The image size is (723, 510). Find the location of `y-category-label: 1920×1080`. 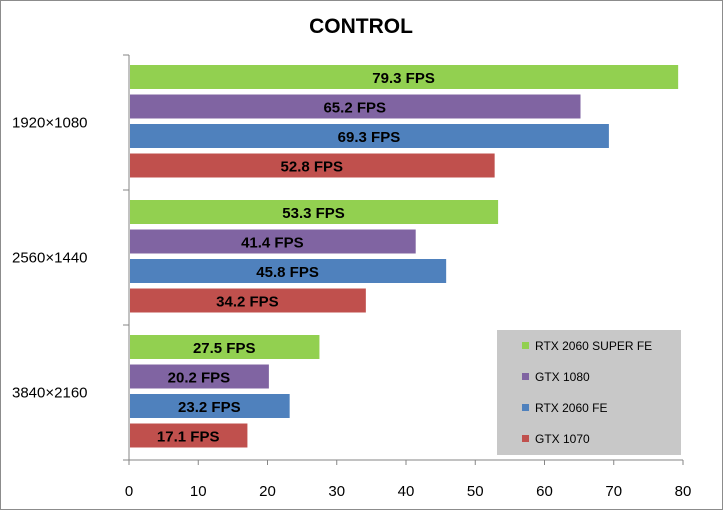

y-category-label: 1920×1080 is located at coordinates (50, 123).